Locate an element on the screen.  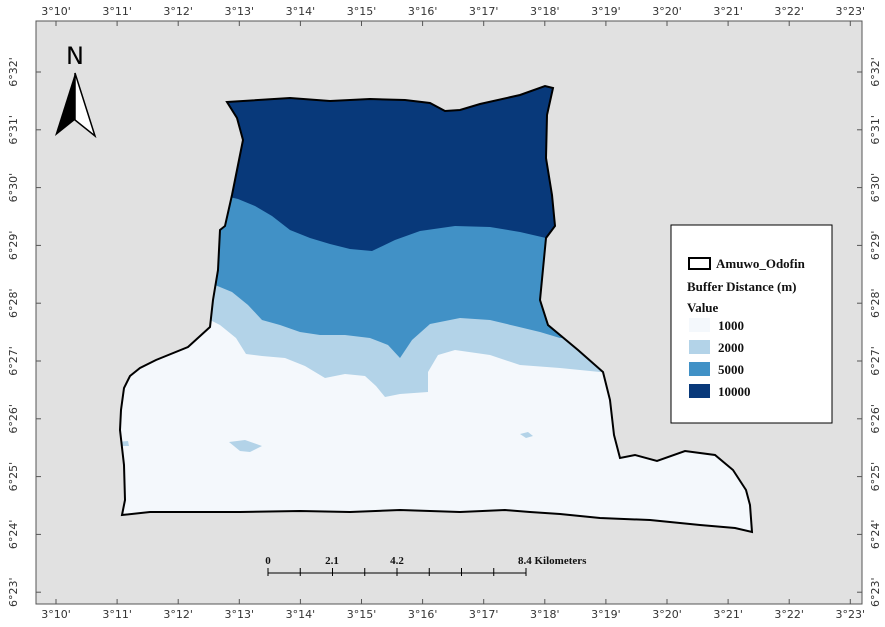
scale-label-2: 4.2 is located at coordinates (397, 561).